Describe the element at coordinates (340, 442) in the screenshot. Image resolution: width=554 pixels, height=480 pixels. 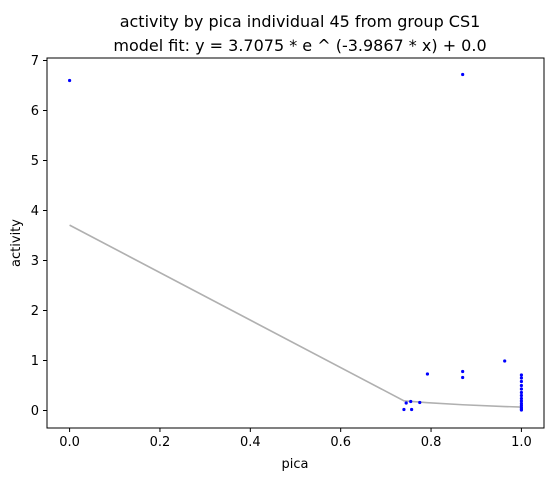
I see `x-tick-label: 0.6` at that location.